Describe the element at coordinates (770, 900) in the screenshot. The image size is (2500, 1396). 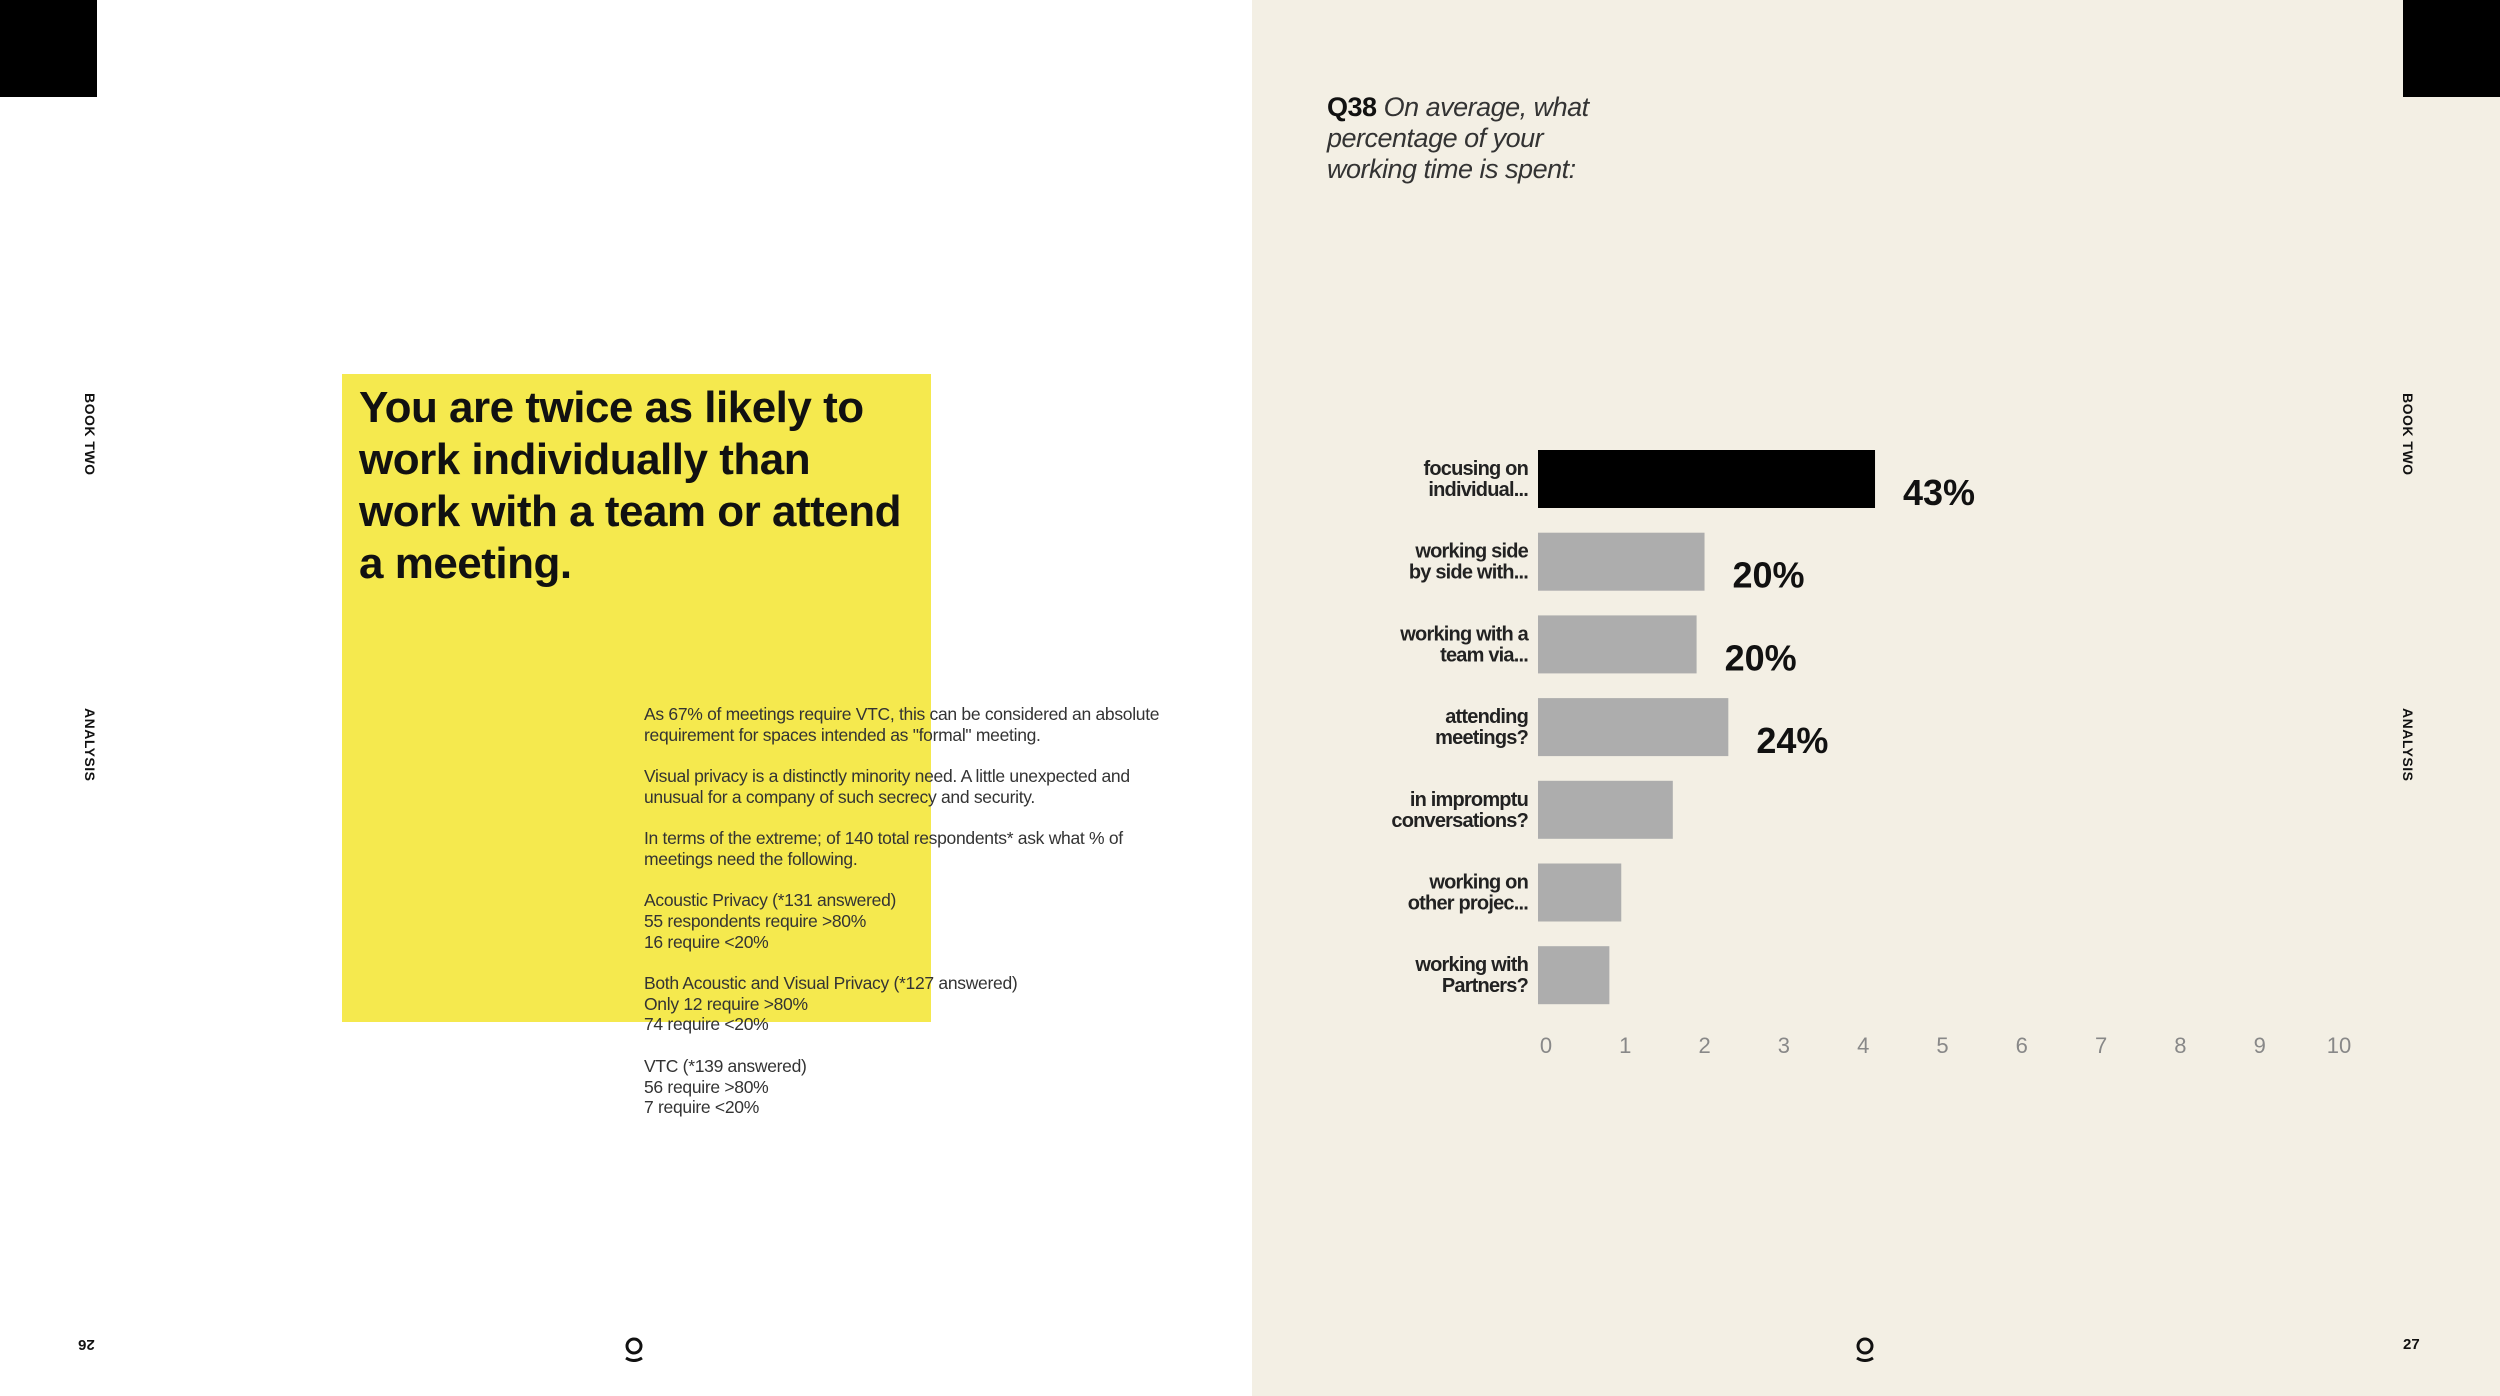
I see `body-line: Acoustic Privacy (*131 answered)` at that location.